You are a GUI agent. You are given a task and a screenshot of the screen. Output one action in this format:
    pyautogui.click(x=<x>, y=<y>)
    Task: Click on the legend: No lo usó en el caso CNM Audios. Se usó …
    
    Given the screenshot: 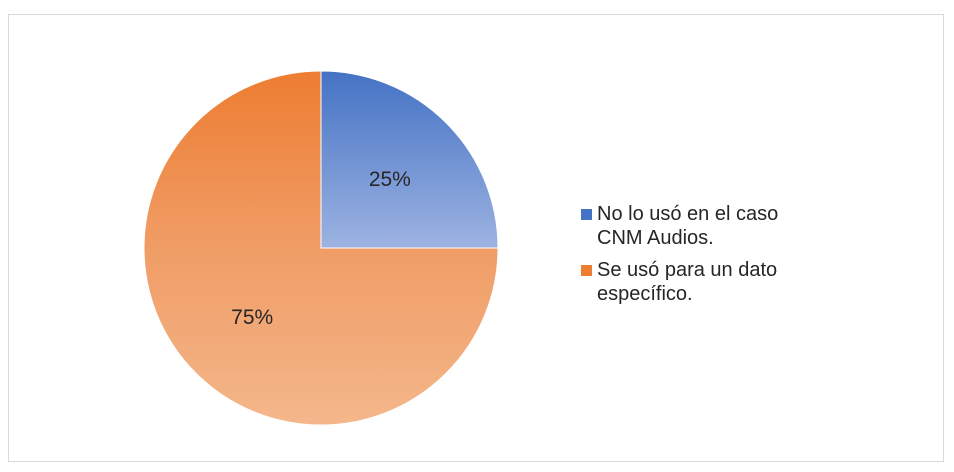 What is the action you would take?
    pyautogui.click(x=719, y=258)
    